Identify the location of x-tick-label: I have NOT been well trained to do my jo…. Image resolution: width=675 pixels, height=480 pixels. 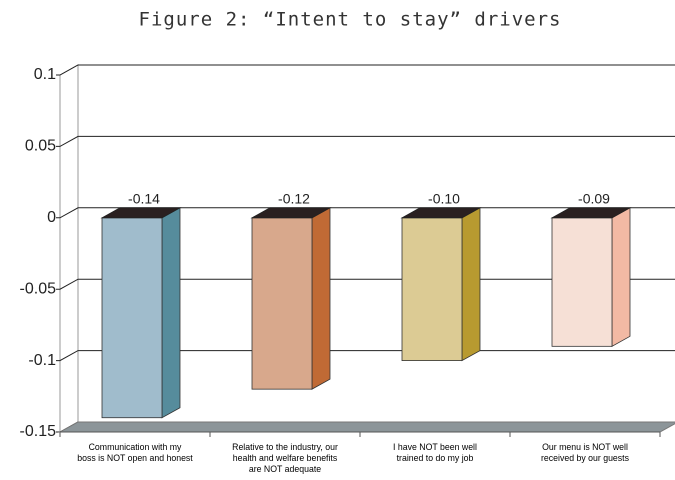
(435, 453).